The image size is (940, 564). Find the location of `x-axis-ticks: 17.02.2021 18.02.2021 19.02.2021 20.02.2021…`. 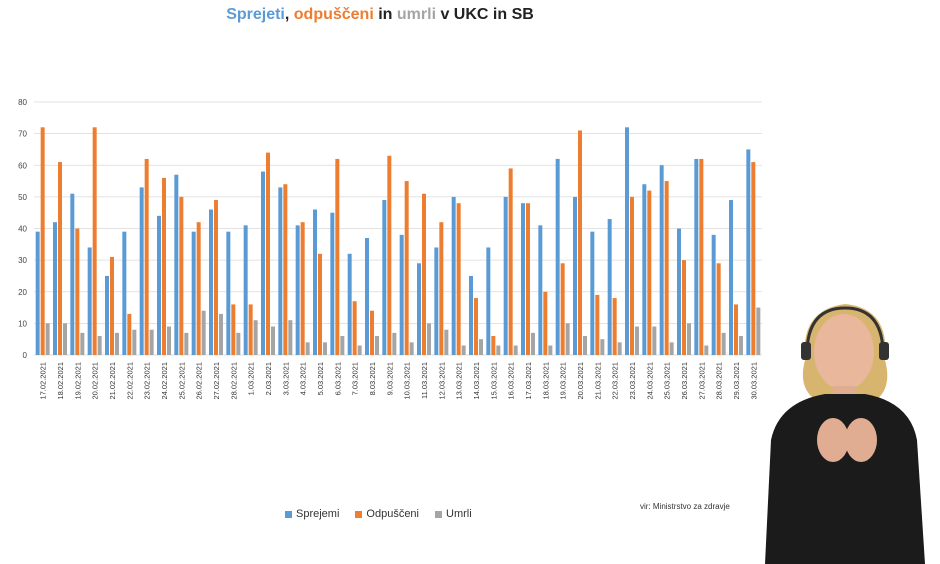

x-axis-ticks: 17.02.2021 18.02.2021 19.02.2021 20.02.2021… is located at coordinates (399, 381).